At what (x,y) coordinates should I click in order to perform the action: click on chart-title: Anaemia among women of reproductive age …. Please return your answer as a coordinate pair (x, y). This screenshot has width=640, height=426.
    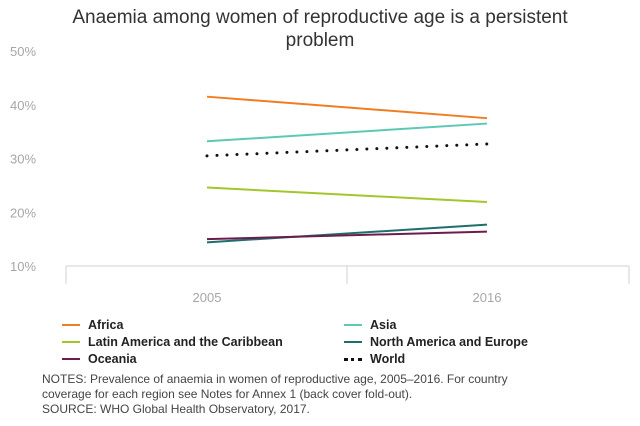
    Looking at the image, I should click on (320, 29).